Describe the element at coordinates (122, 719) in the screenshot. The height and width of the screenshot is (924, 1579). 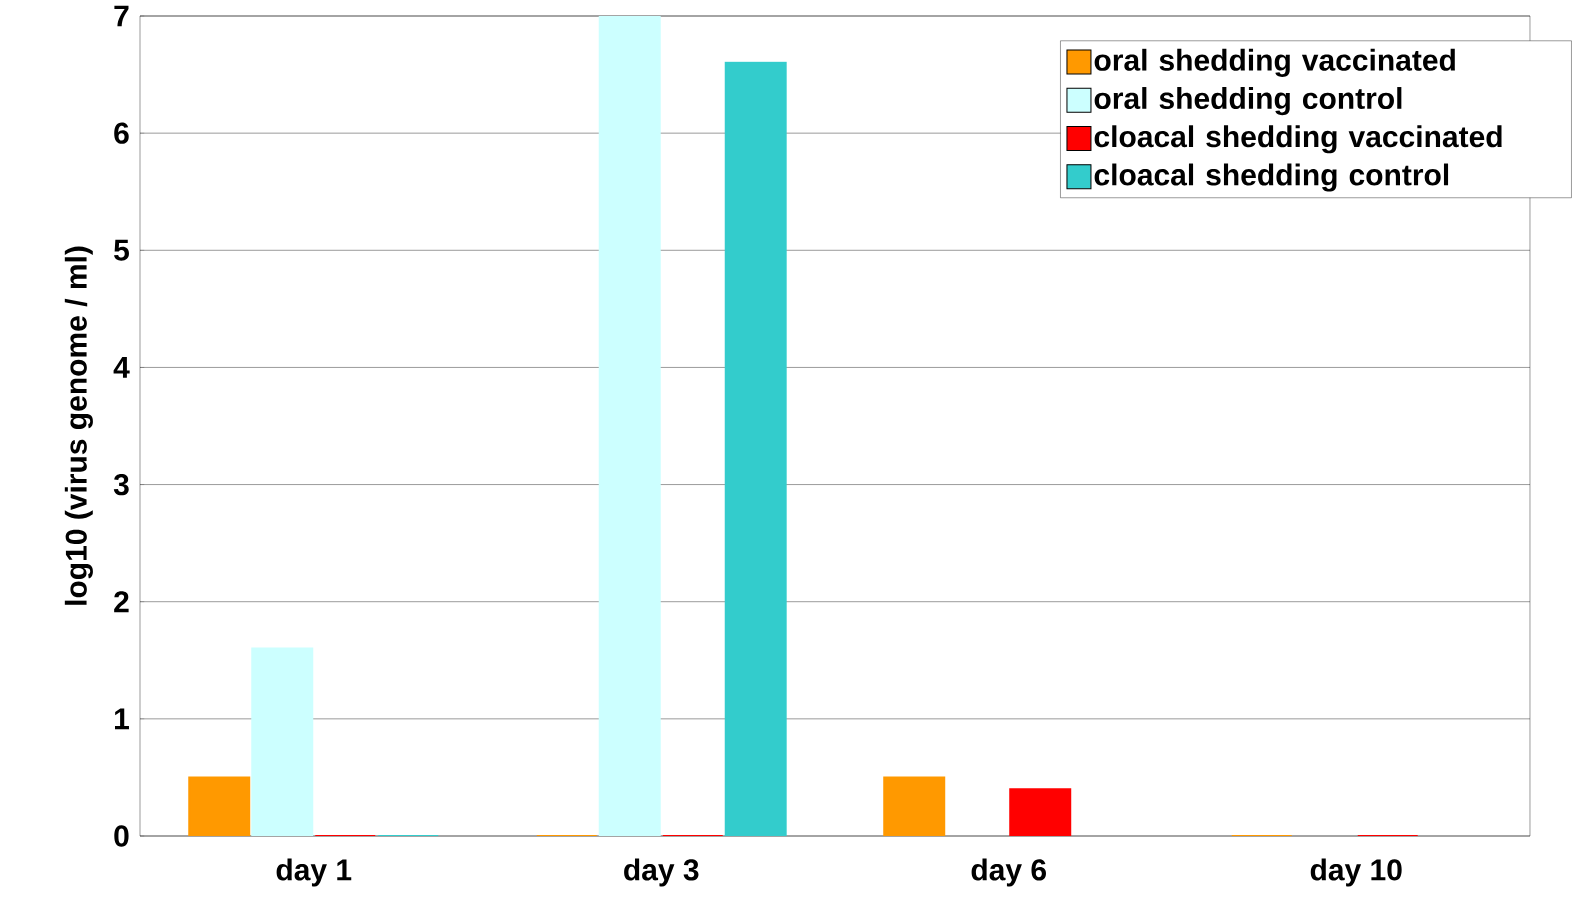
I see `y-tick-label: 1` at that location.